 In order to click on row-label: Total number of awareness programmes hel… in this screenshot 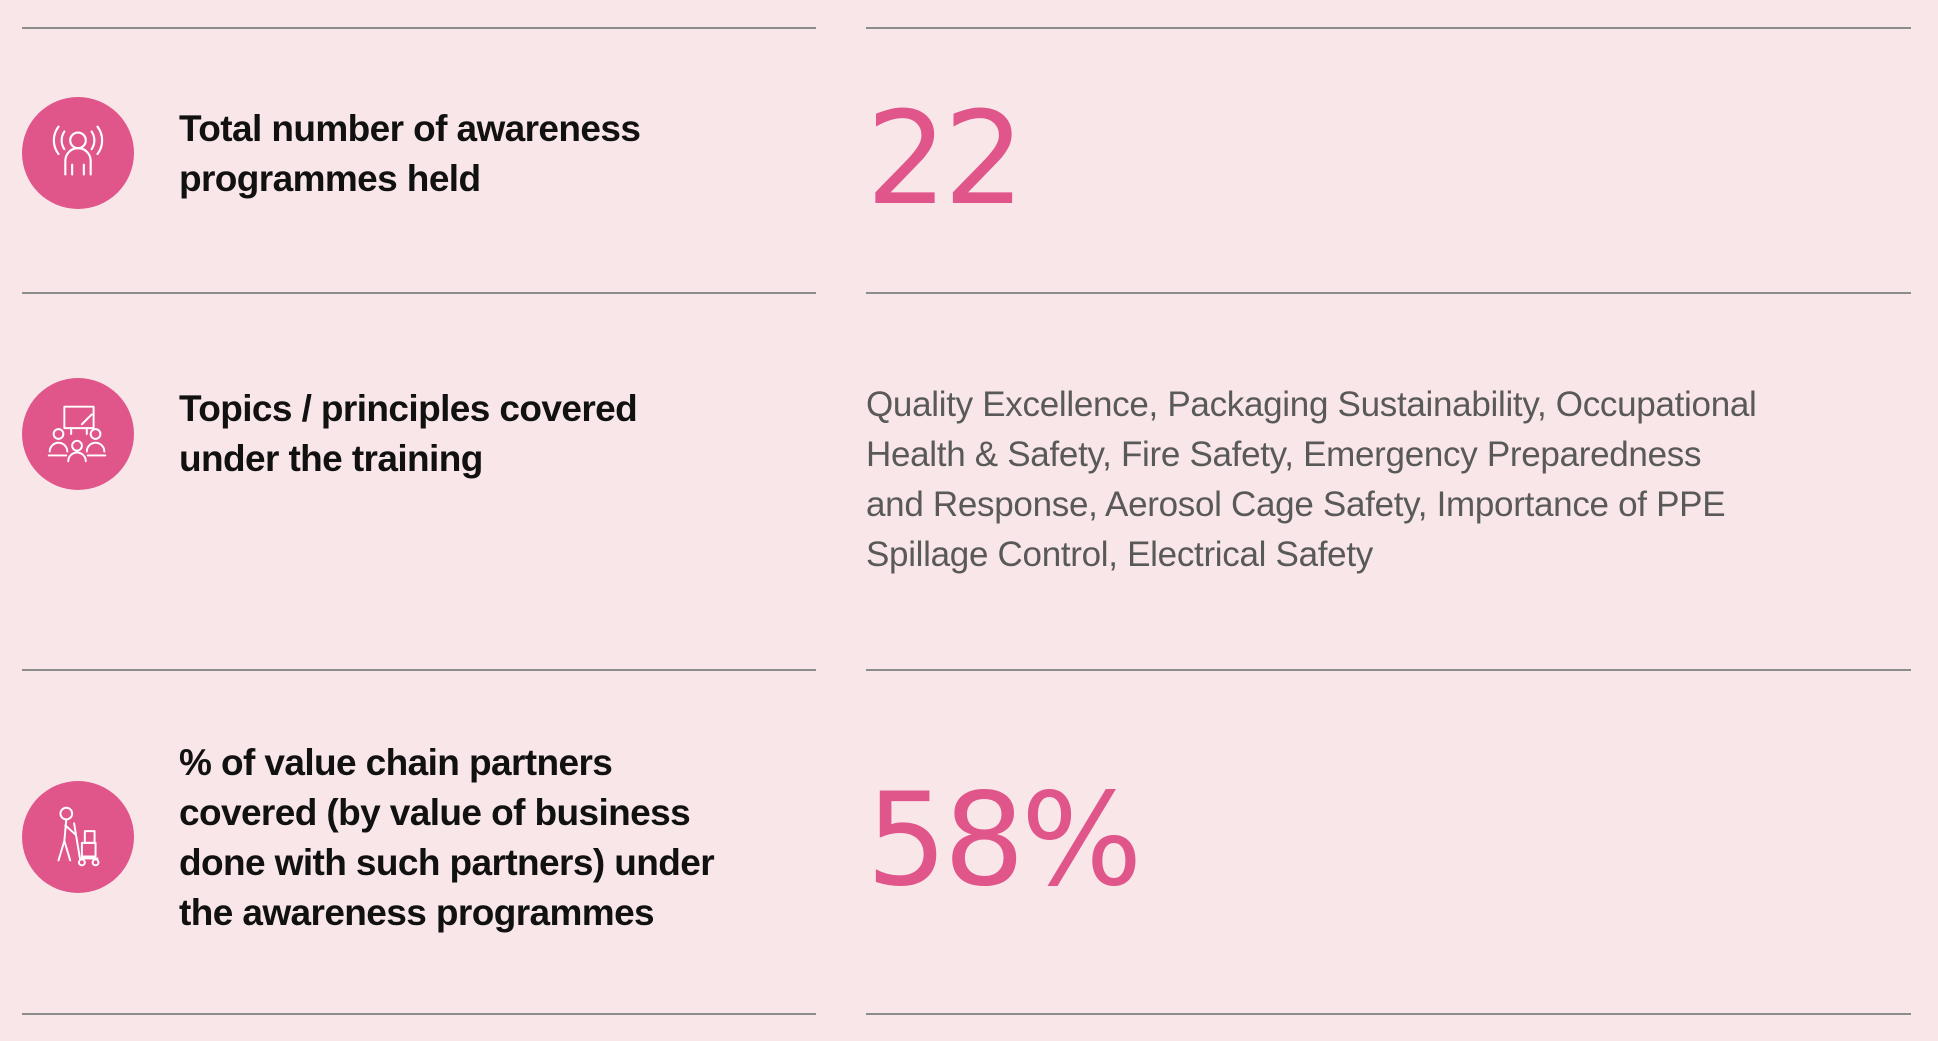, I will do `click(410, 153)`.